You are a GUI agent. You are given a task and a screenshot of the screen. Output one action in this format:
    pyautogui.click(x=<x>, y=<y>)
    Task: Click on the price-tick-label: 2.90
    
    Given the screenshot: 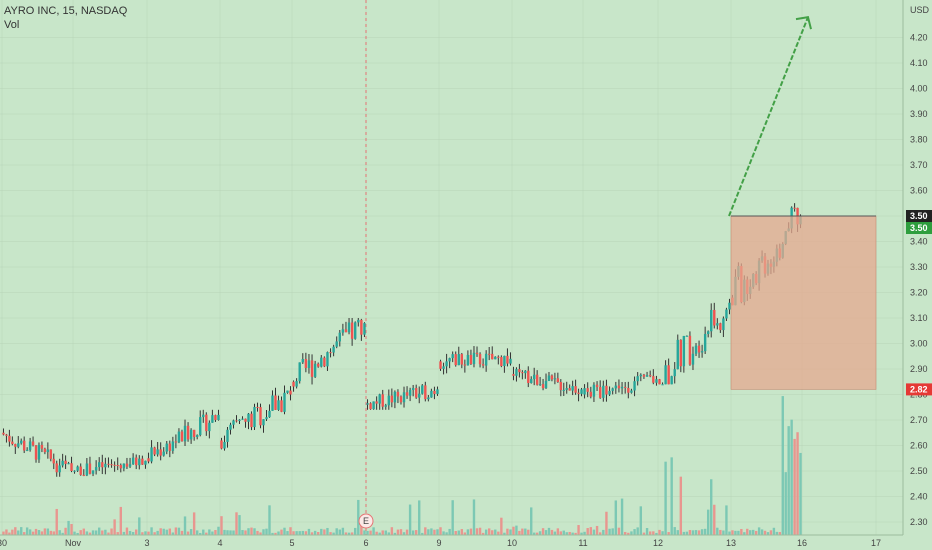 What is the action you would take?
    pyautogui.click(x=919, y=369)
    